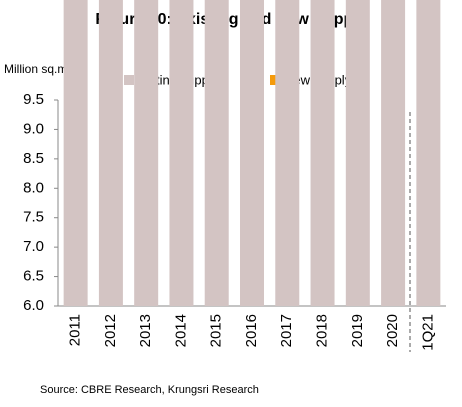  What do you see at coordinates (357, 330) in the screenshot?
I see `x-tick-label: 2019` at bounding box center [357, 330].